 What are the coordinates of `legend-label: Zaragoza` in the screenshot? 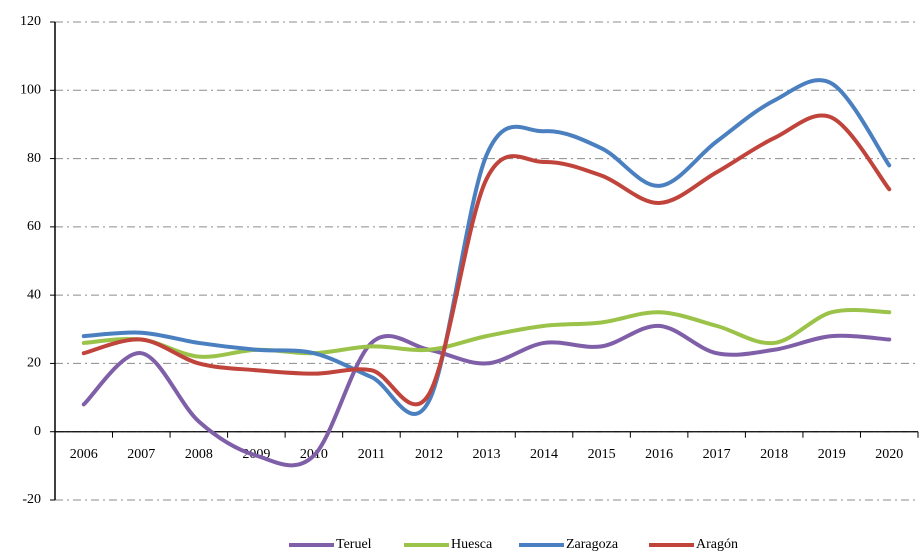 It's located at (592, 544).